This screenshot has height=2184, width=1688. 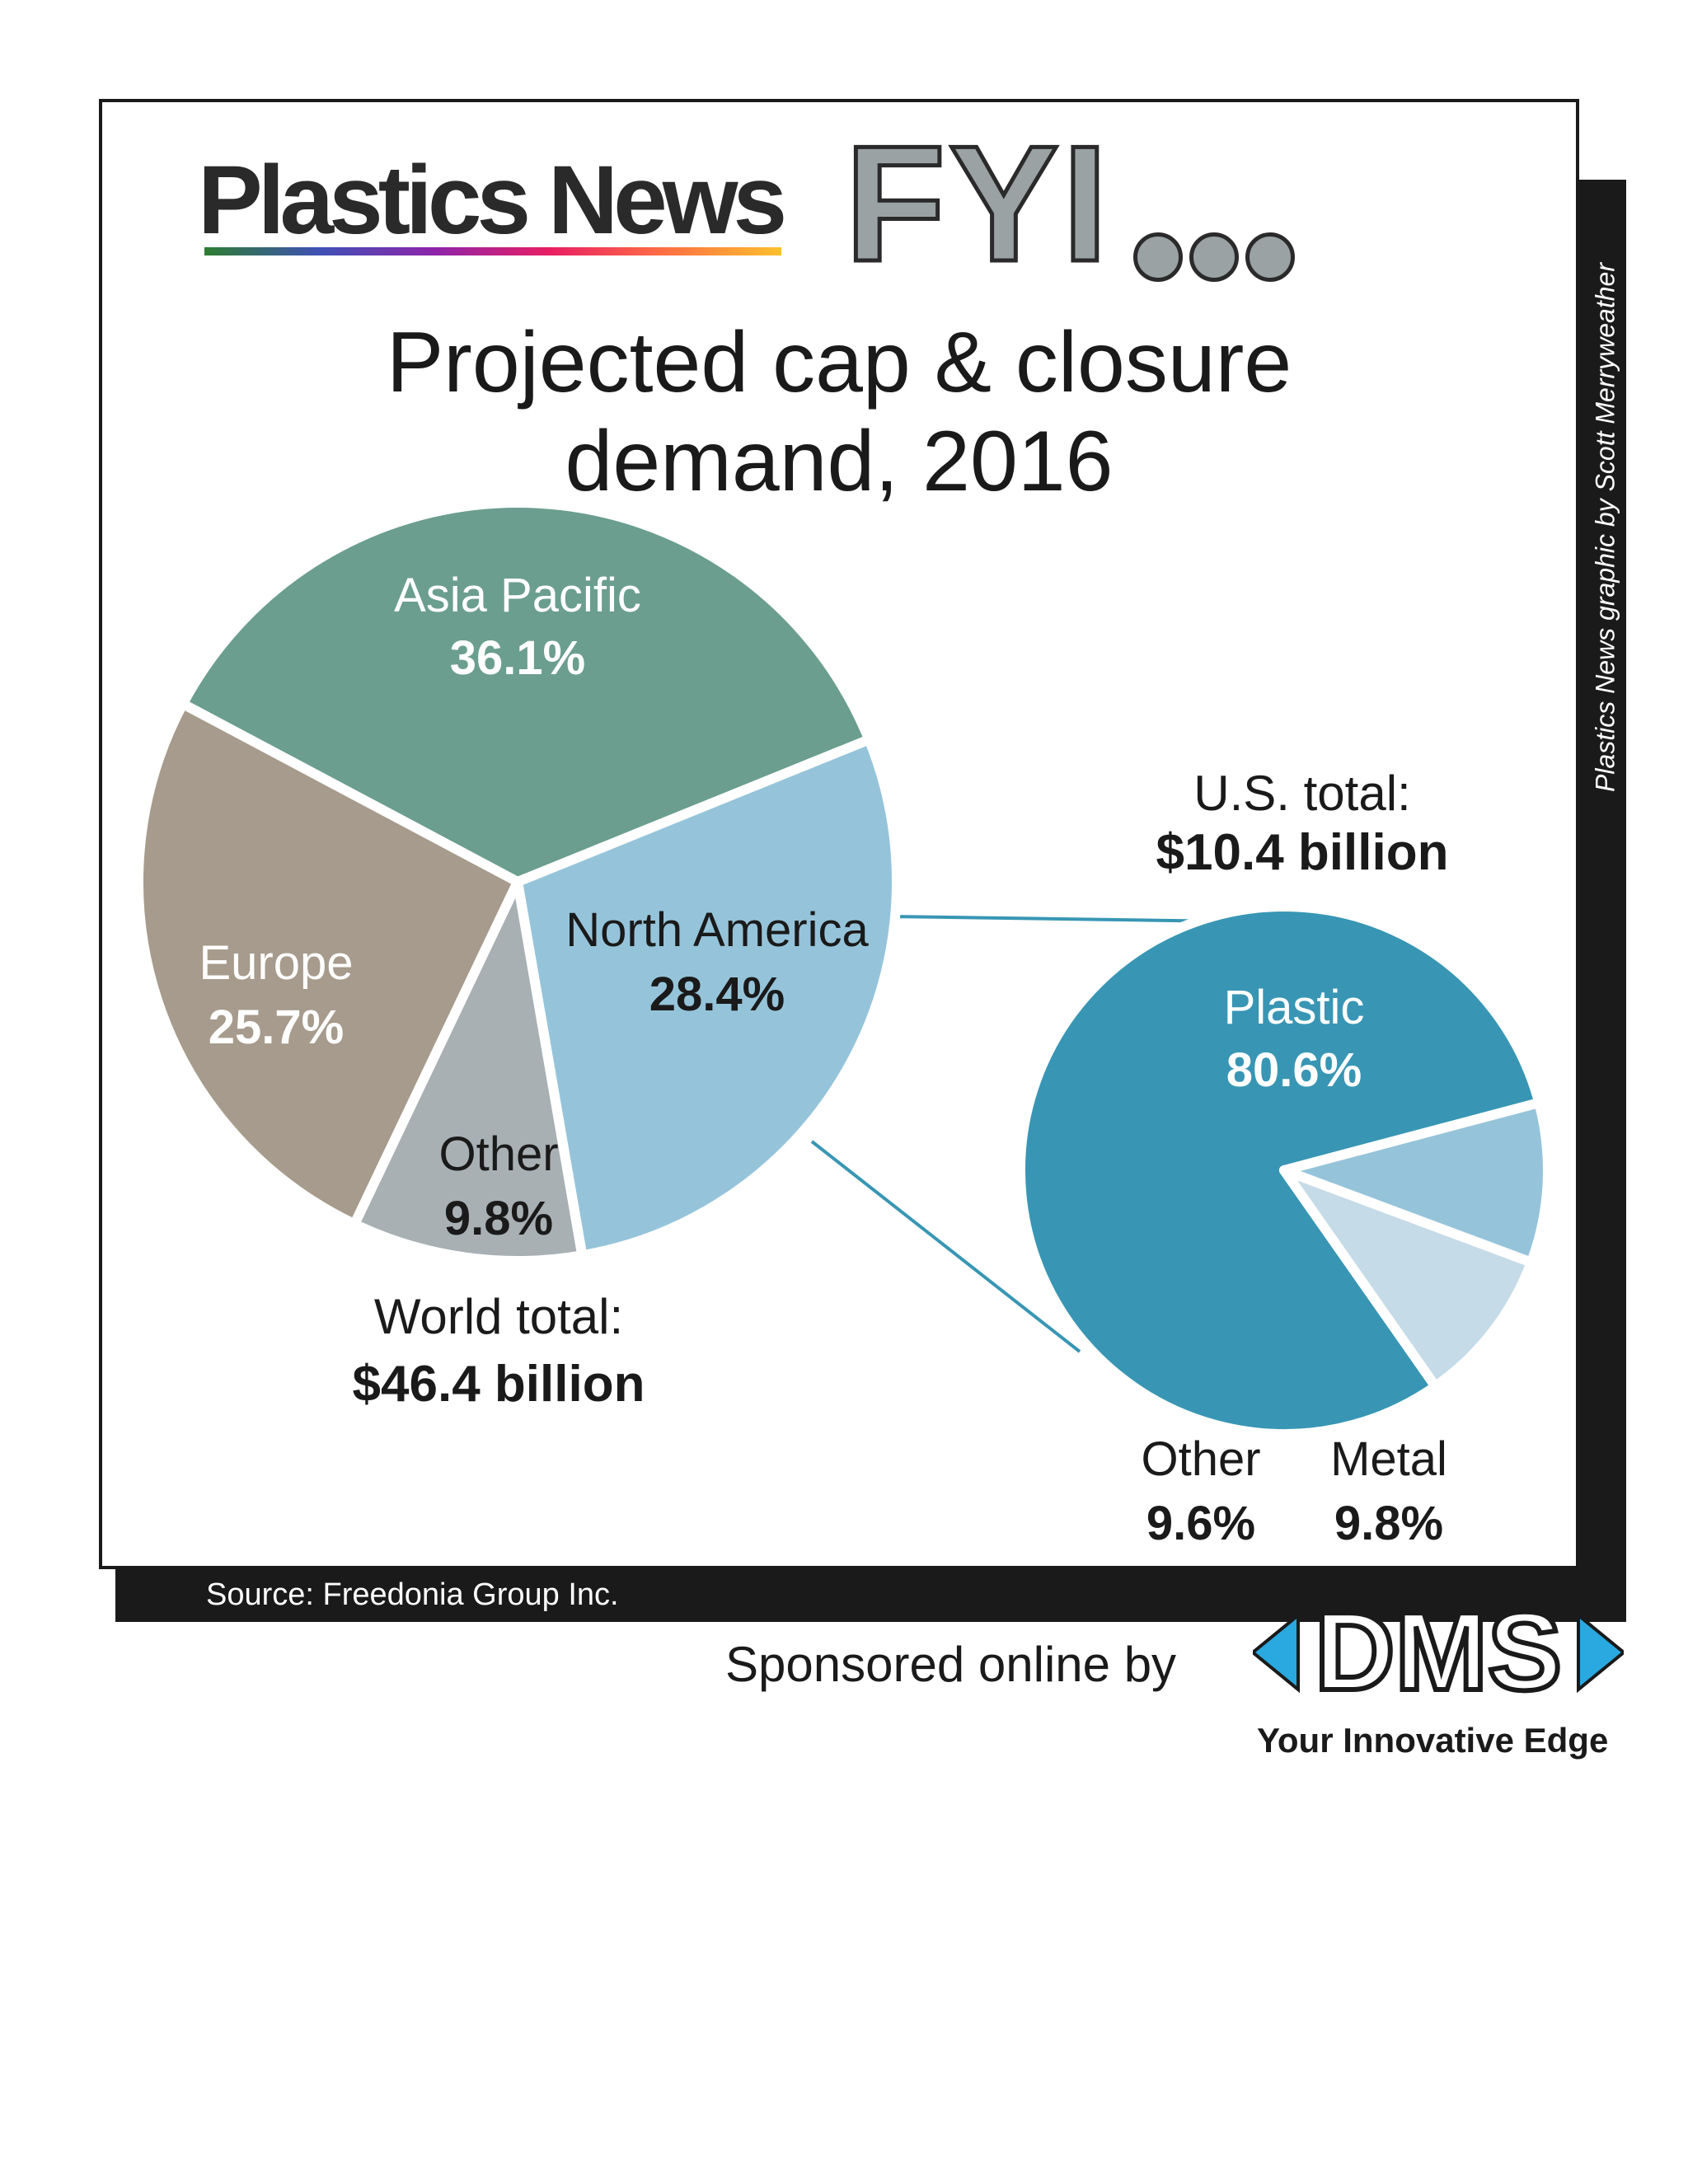 What do you see at coordinates (1407, 1278) in the screenshot?
I see `us-slice-other` at bounding box center [1407, 1278].